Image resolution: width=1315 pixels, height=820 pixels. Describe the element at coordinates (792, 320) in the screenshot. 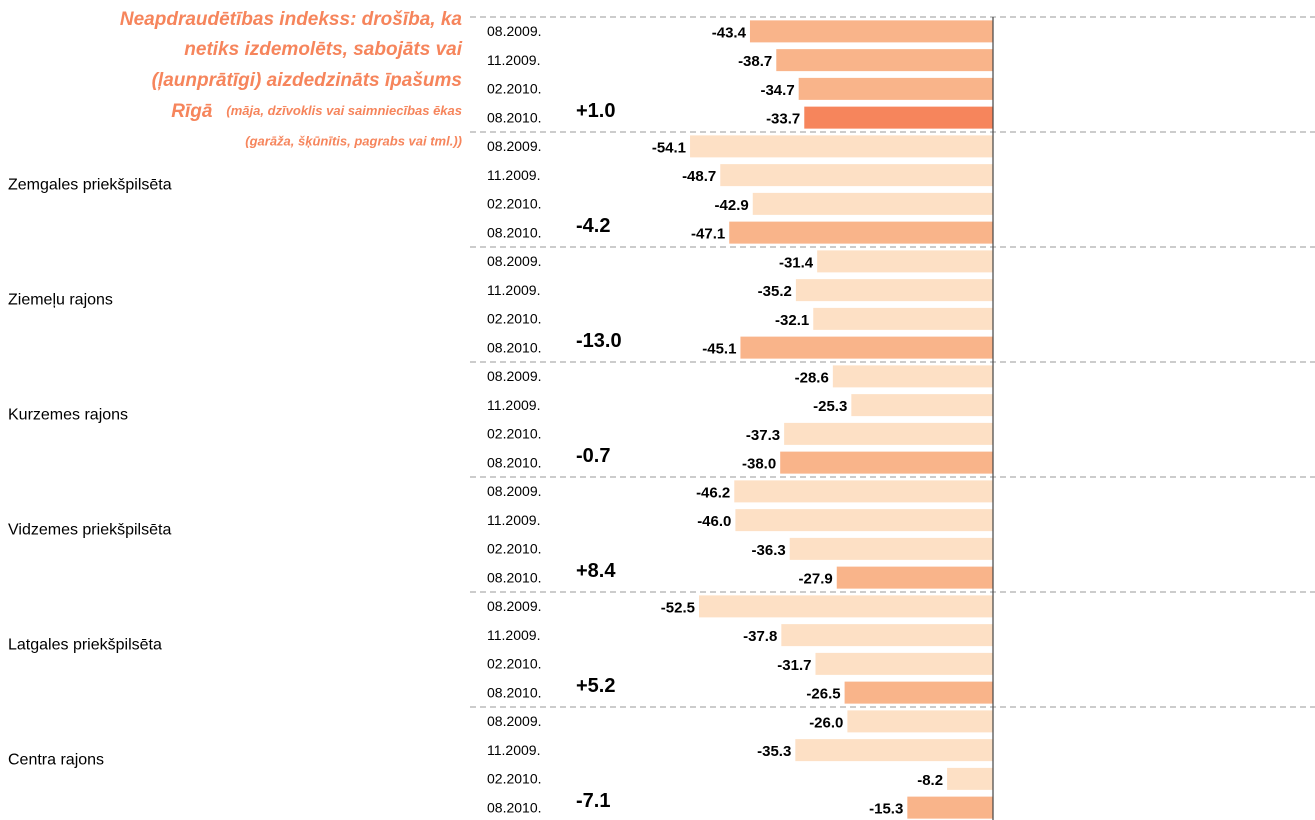

I see `value-label: -32.1` at that location.